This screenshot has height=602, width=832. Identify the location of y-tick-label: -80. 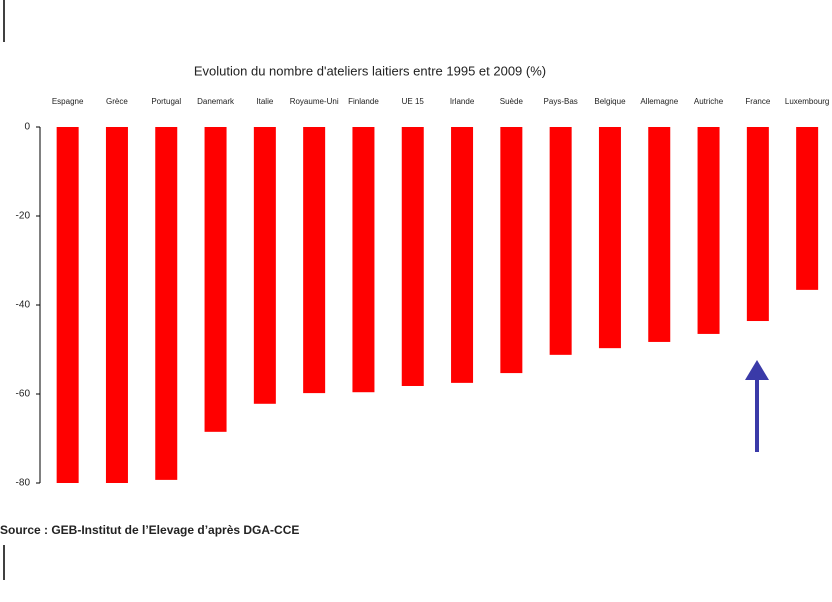
(23, 483).